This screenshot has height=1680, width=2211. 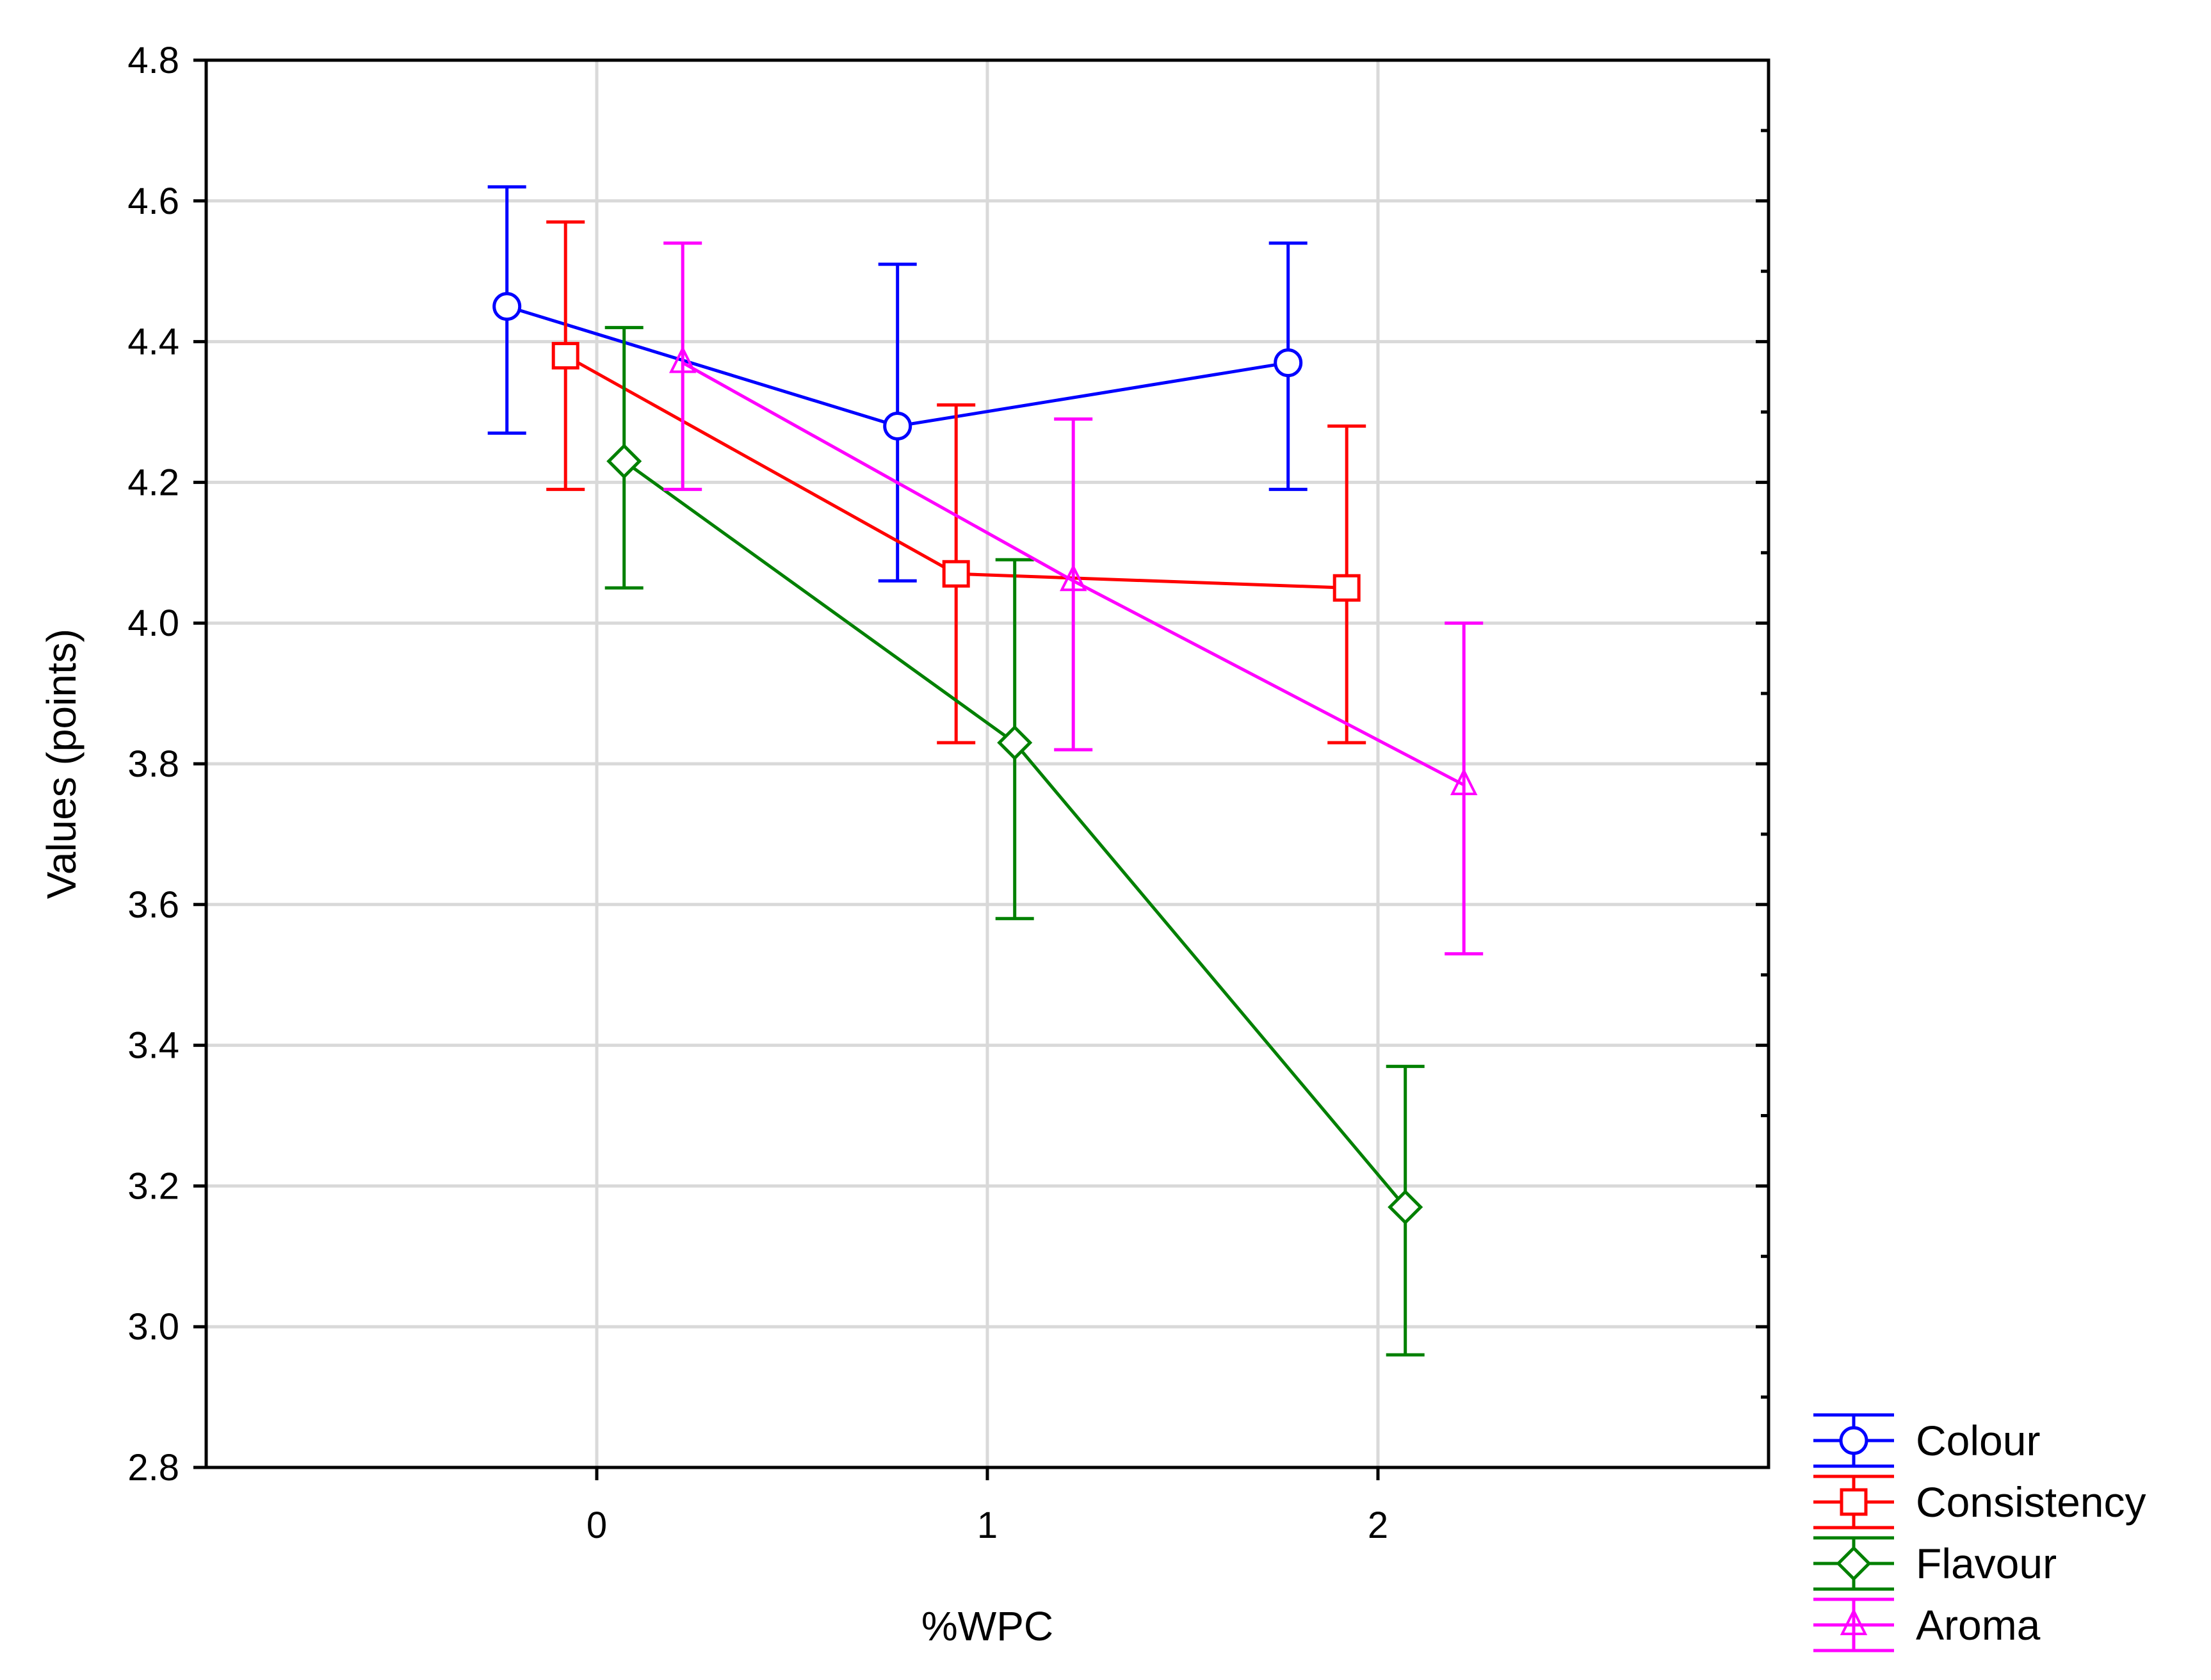 I want to click on legend-item-colour: Colour, so click(x=1927, y=1441).